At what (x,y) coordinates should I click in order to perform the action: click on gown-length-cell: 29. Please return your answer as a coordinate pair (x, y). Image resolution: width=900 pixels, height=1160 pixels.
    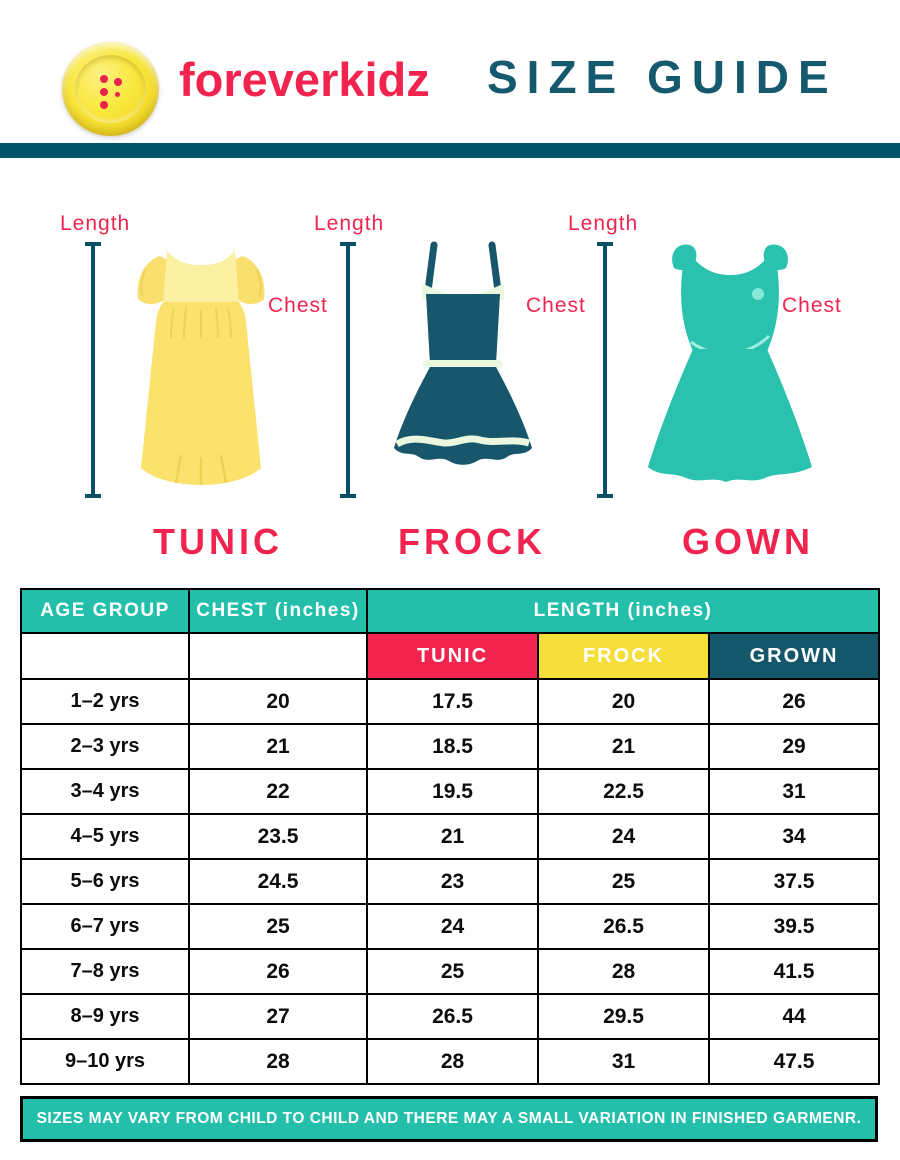
    Looking at the image, I should click on (794, 746).